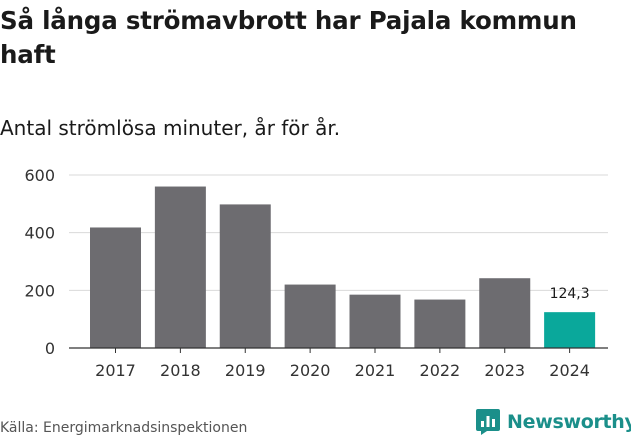 The width and height of the screenshot is (631, 439). What do you see at coordinates (39, 233) in the screenshot?
I see `y-tick-label-400: 400` at bounding box center [39, 233].